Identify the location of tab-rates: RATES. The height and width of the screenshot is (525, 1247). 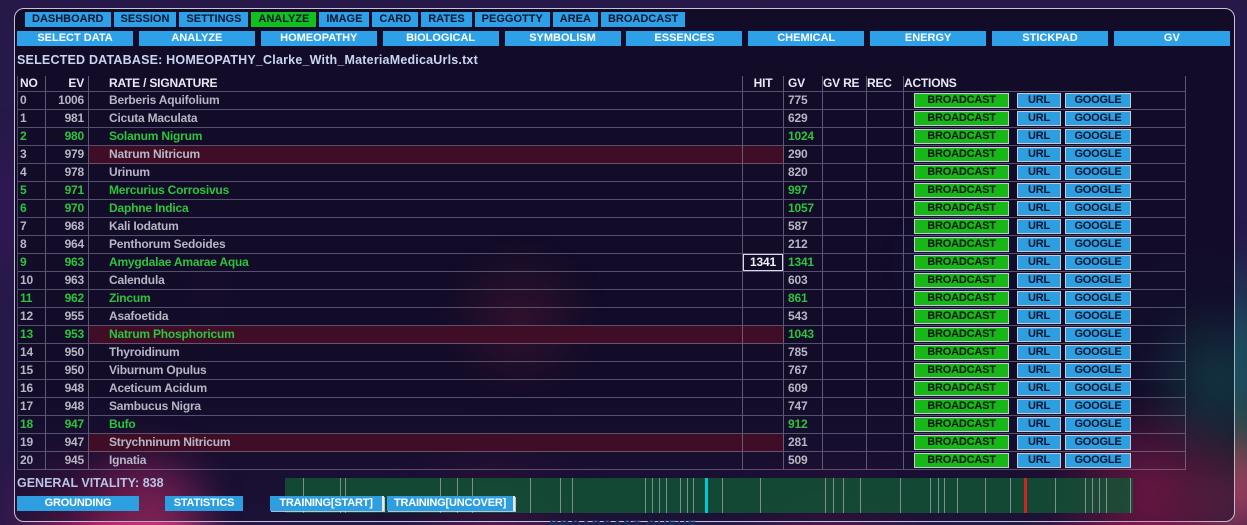
(446, 19).